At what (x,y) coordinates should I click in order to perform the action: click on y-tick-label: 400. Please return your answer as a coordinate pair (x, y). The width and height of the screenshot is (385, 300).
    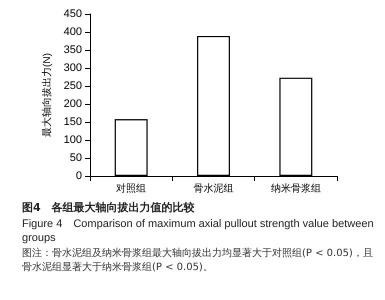
    Looking at the image, I should click on (73, 32).